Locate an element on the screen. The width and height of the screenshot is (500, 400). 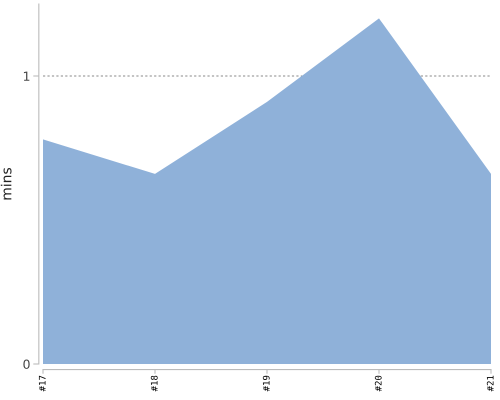
x-tick-label: #18 is located at coordinates (154, 384).